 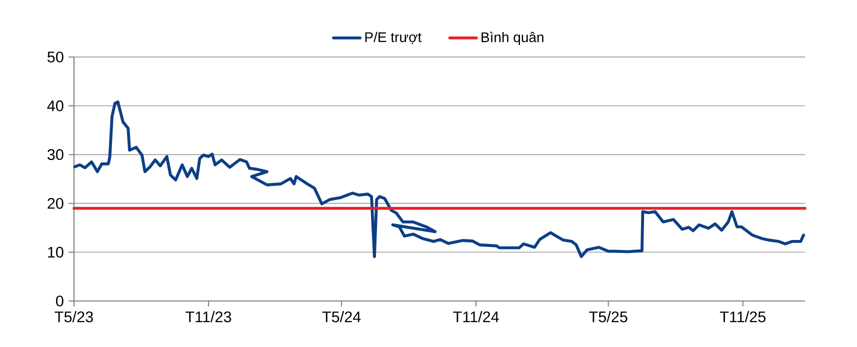 What do you see at coordinates (476, 316) in the screenshot?
I see `x-tick-label: T11/24` at bounding box center [476, 316].